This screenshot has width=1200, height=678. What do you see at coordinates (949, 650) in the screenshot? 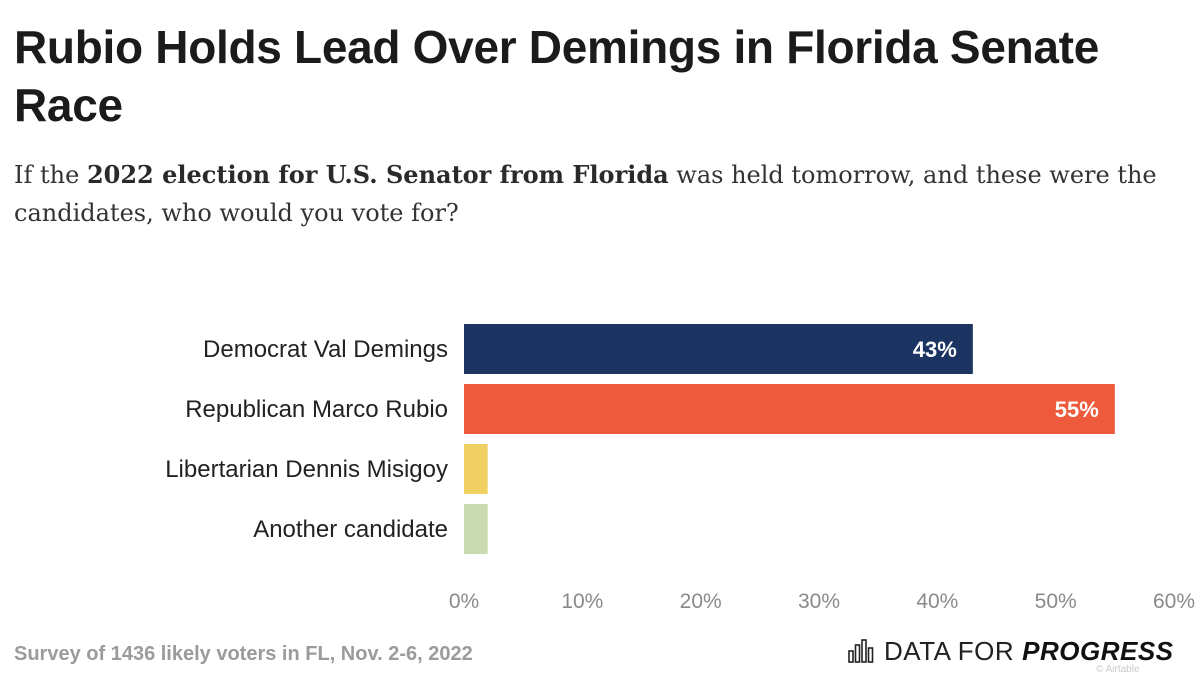
I see `brand-text-data-for: DATA FOR` at bounding box center [949, 650].